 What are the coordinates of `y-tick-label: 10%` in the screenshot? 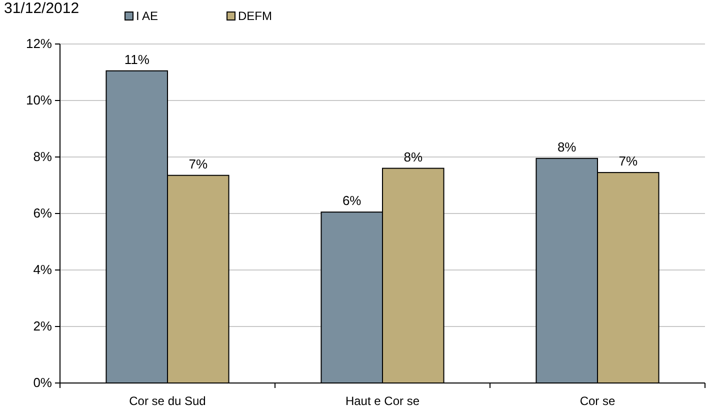 It's located at (39, 100).